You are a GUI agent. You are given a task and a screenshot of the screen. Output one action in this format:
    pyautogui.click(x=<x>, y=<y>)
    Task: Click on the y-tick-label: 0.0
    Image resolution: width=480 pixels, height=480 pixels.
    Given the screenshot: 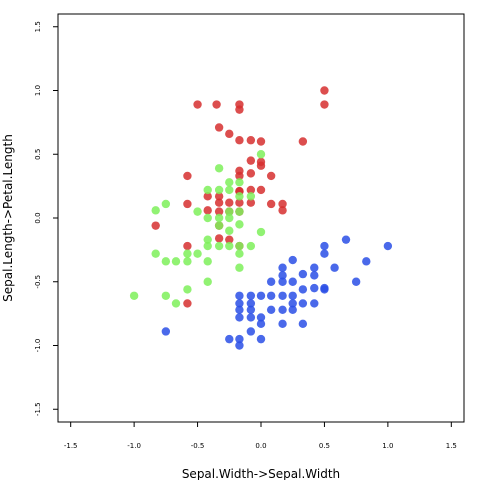 What is the action you would take?
    pyautogui.click(x=38, y=217)
    